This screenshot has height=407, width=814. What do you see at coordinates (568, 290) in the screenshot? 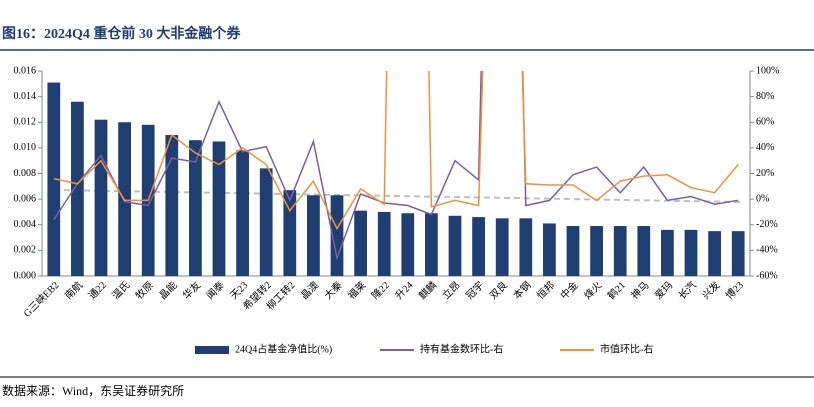
I see `x-tick-label: 中金` at bounding box center [568, 290].